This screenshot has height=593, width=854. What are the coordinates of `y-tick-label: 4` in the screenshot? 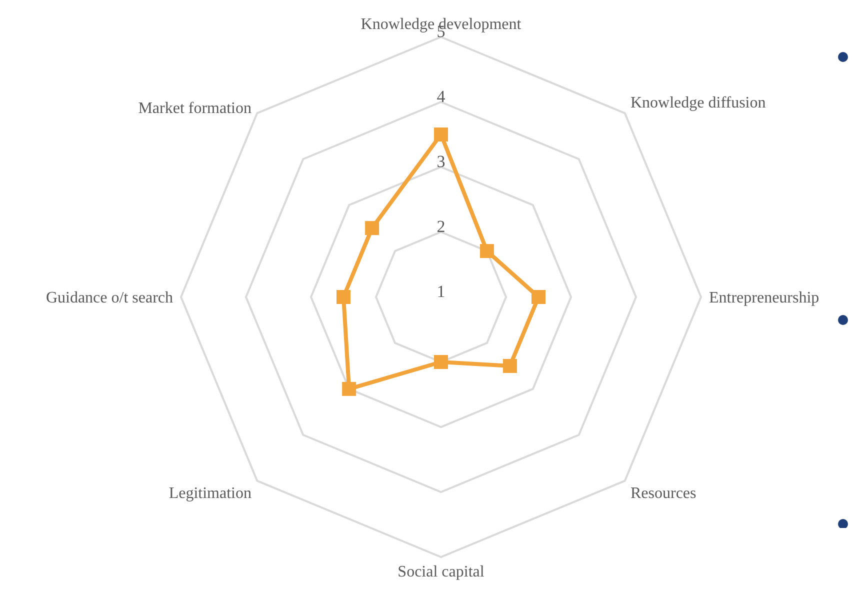 It's located at (441, 96).